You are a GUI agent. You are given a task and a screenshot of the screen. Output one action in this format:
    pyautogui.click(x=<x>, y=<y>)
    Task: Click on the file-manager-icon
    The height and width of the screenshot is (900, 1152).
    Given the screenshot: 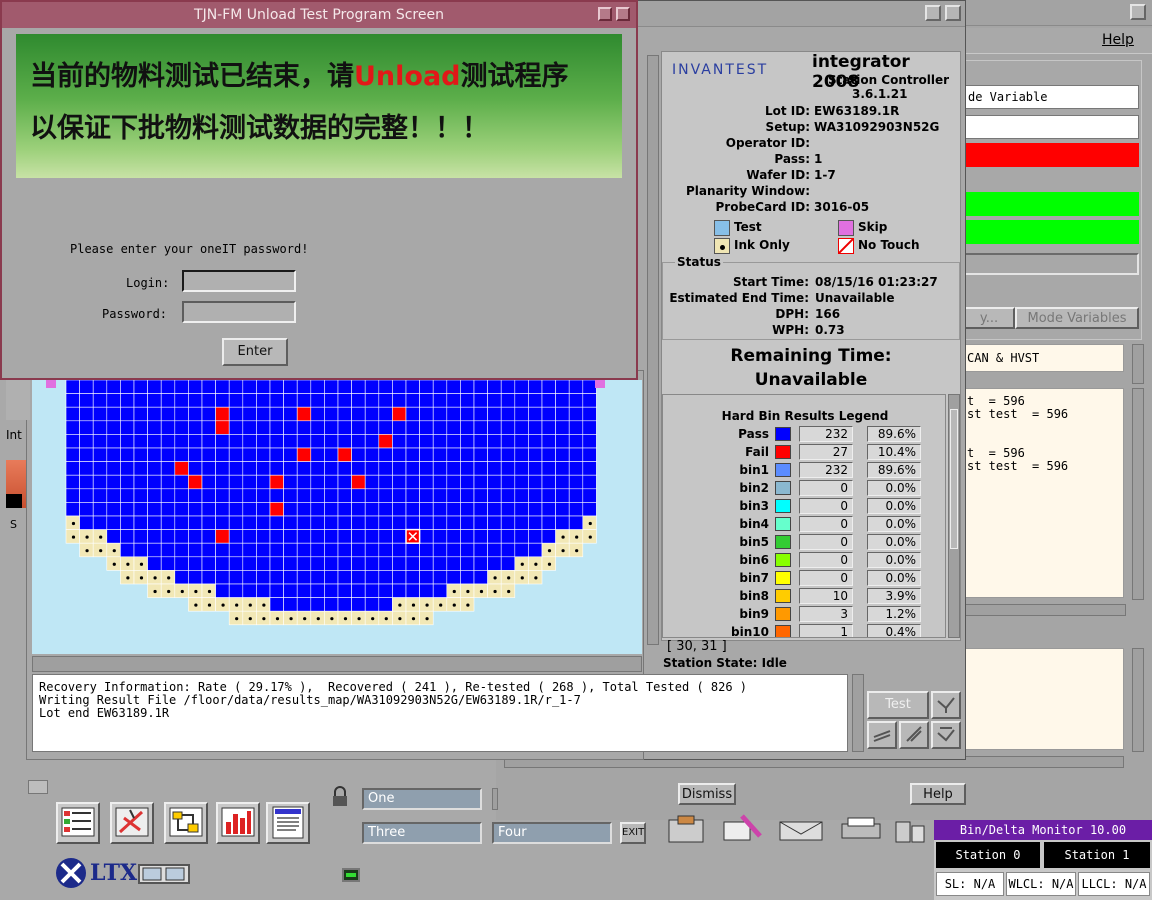 What is the action you would take?
    pyautogui.click(x=78, y=823)
    